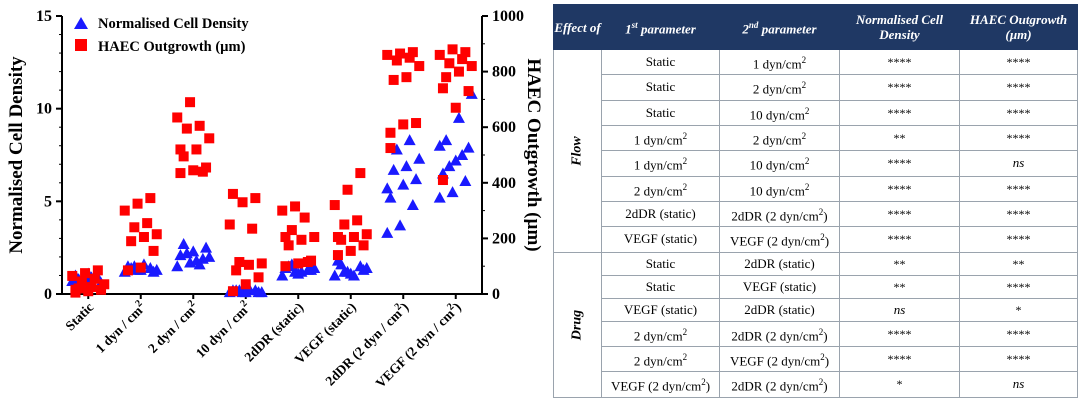 The height and width of the screenshot is (406, 1084). What do you see at coordinates (1018, 163) in the screenshot?
I see `outgrowth-significance-cell: ns` at bounding box center [1018, 163].